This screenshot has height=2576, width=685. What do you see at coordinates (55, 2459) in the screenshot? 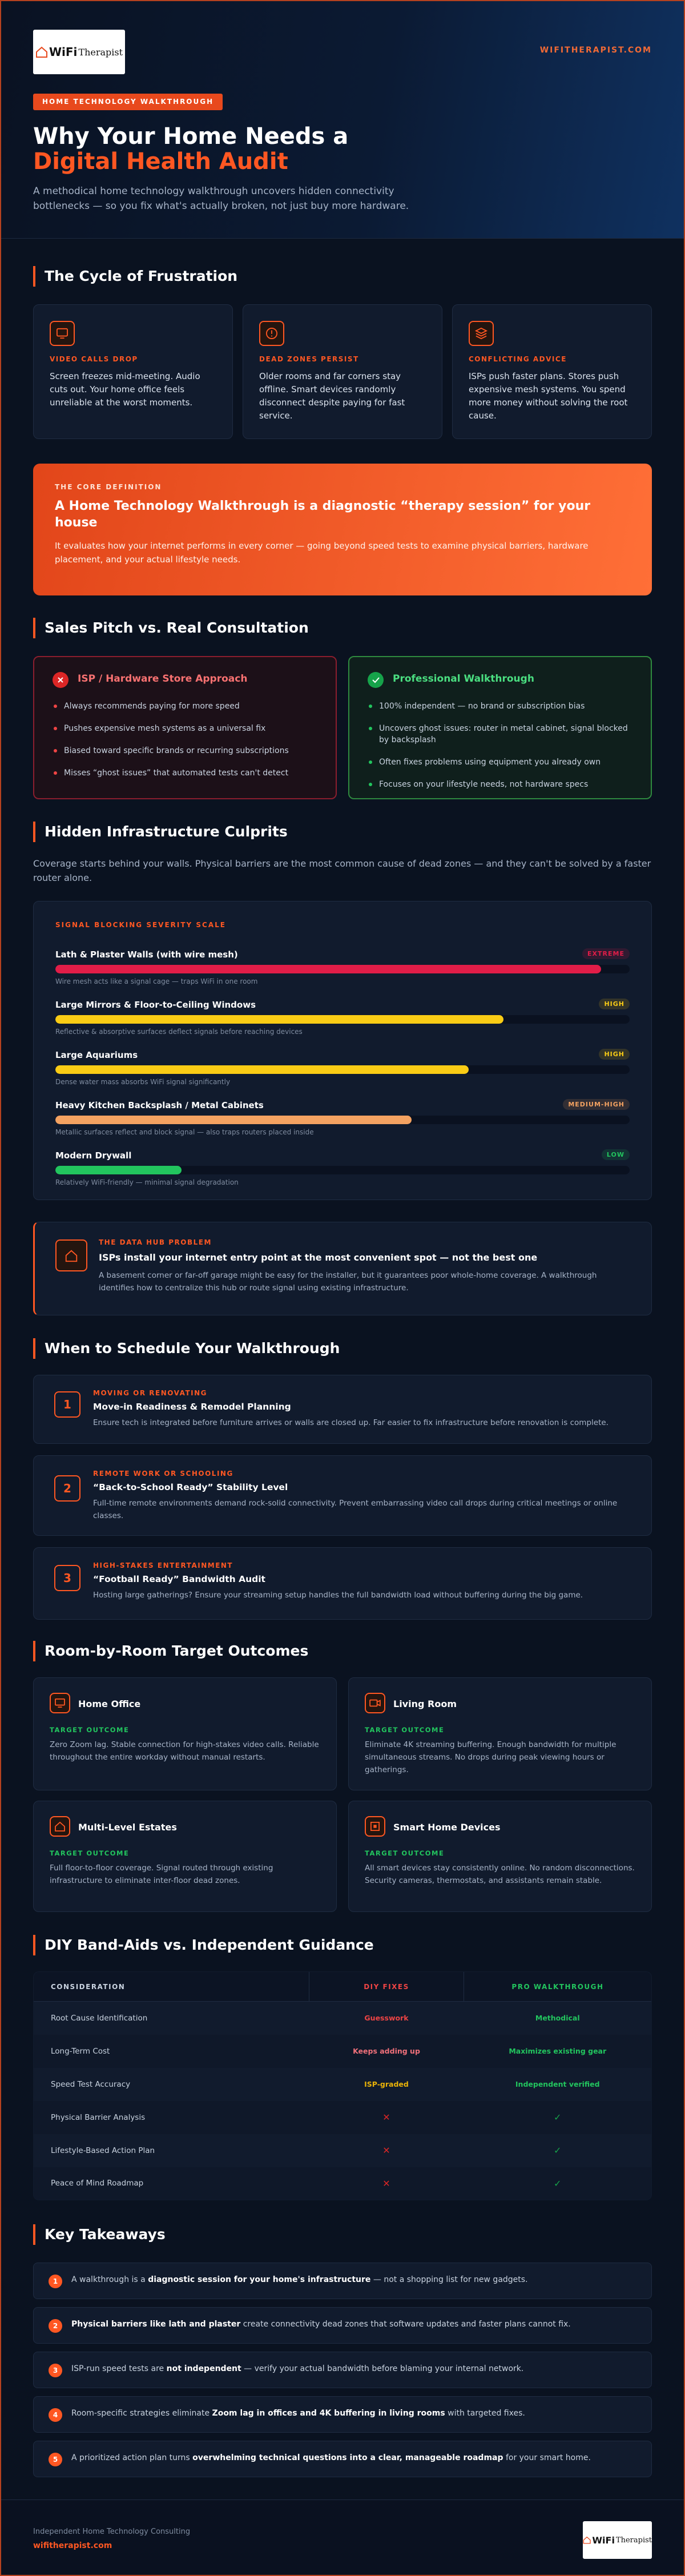
I see `tk-num: 5` at bounding box center [55, 2459].